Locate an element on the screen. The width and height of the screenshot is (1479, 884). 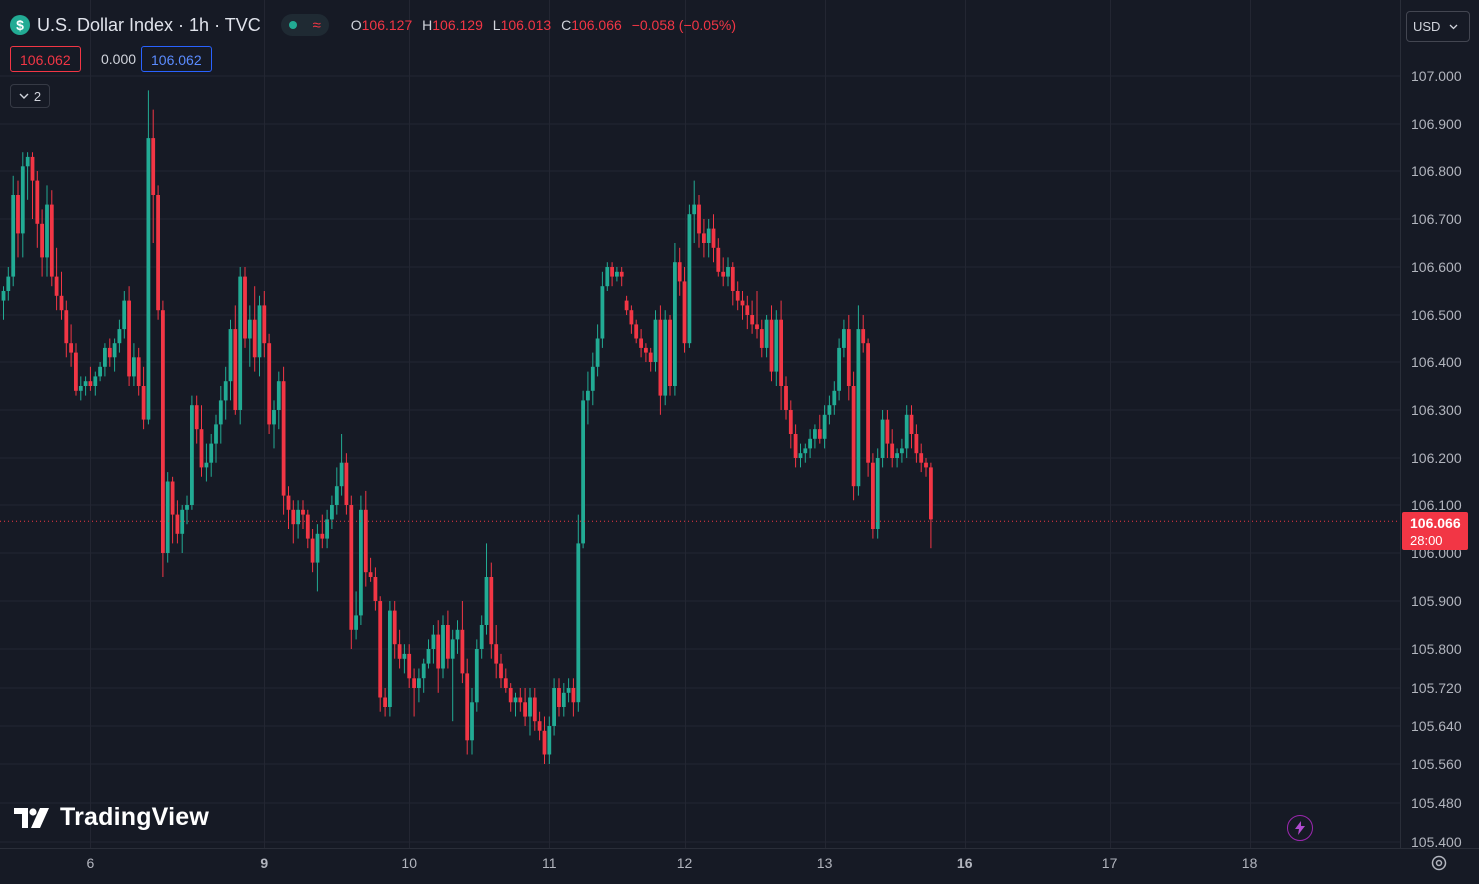
settings-icon is located at coordinates (1439, 863).